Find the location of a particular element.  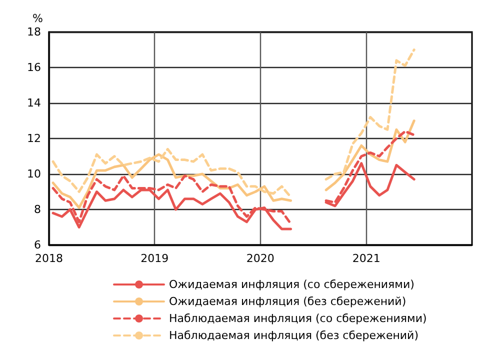

x-tick-label: 2021 is located at coordinates (366, 258).